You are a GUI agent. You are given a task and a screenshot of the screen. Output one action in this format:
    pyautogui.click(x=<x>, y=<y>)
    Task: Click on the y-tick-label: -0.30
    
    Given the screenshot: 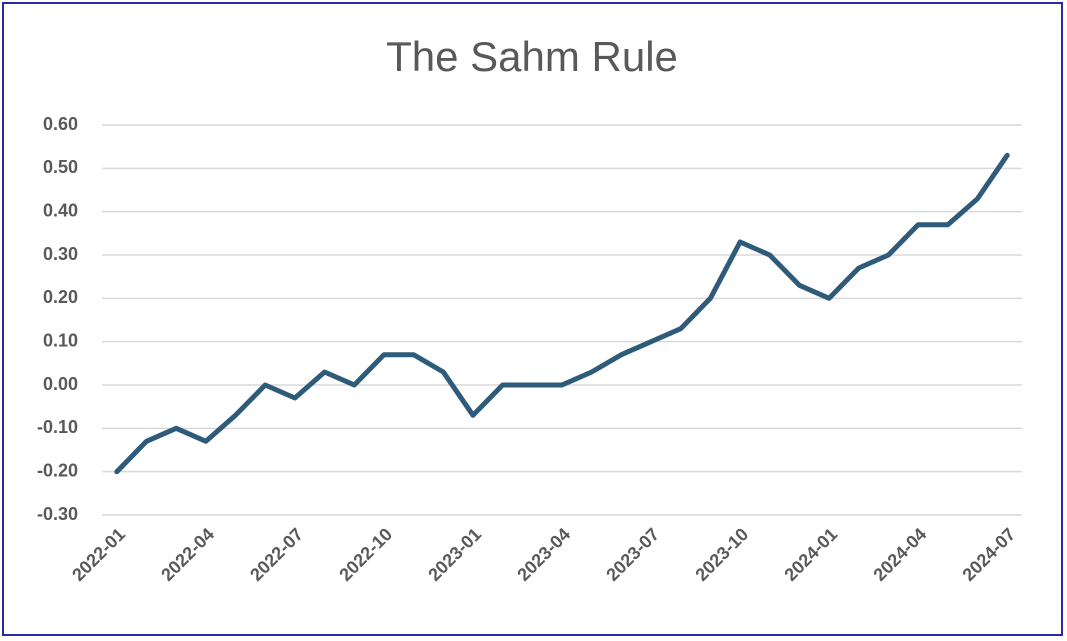 What is the action you would take?
    pyautogui.click(x=57, y=514)
    